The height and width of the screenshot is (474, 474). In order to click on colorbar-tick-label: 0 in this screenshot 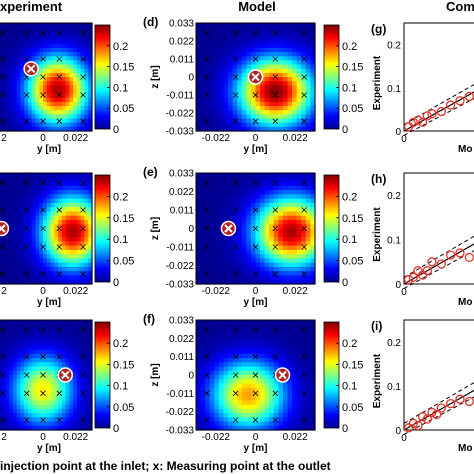, I will do `click(345, 130)`.